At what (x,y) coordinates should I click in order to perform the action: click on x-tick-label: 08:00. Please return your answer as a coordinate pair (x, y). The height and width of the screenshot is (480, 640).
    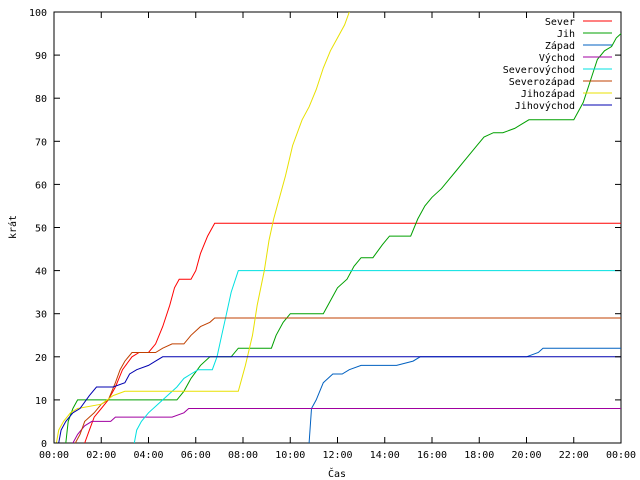
    Looking at the image, I should click on (243, 455).